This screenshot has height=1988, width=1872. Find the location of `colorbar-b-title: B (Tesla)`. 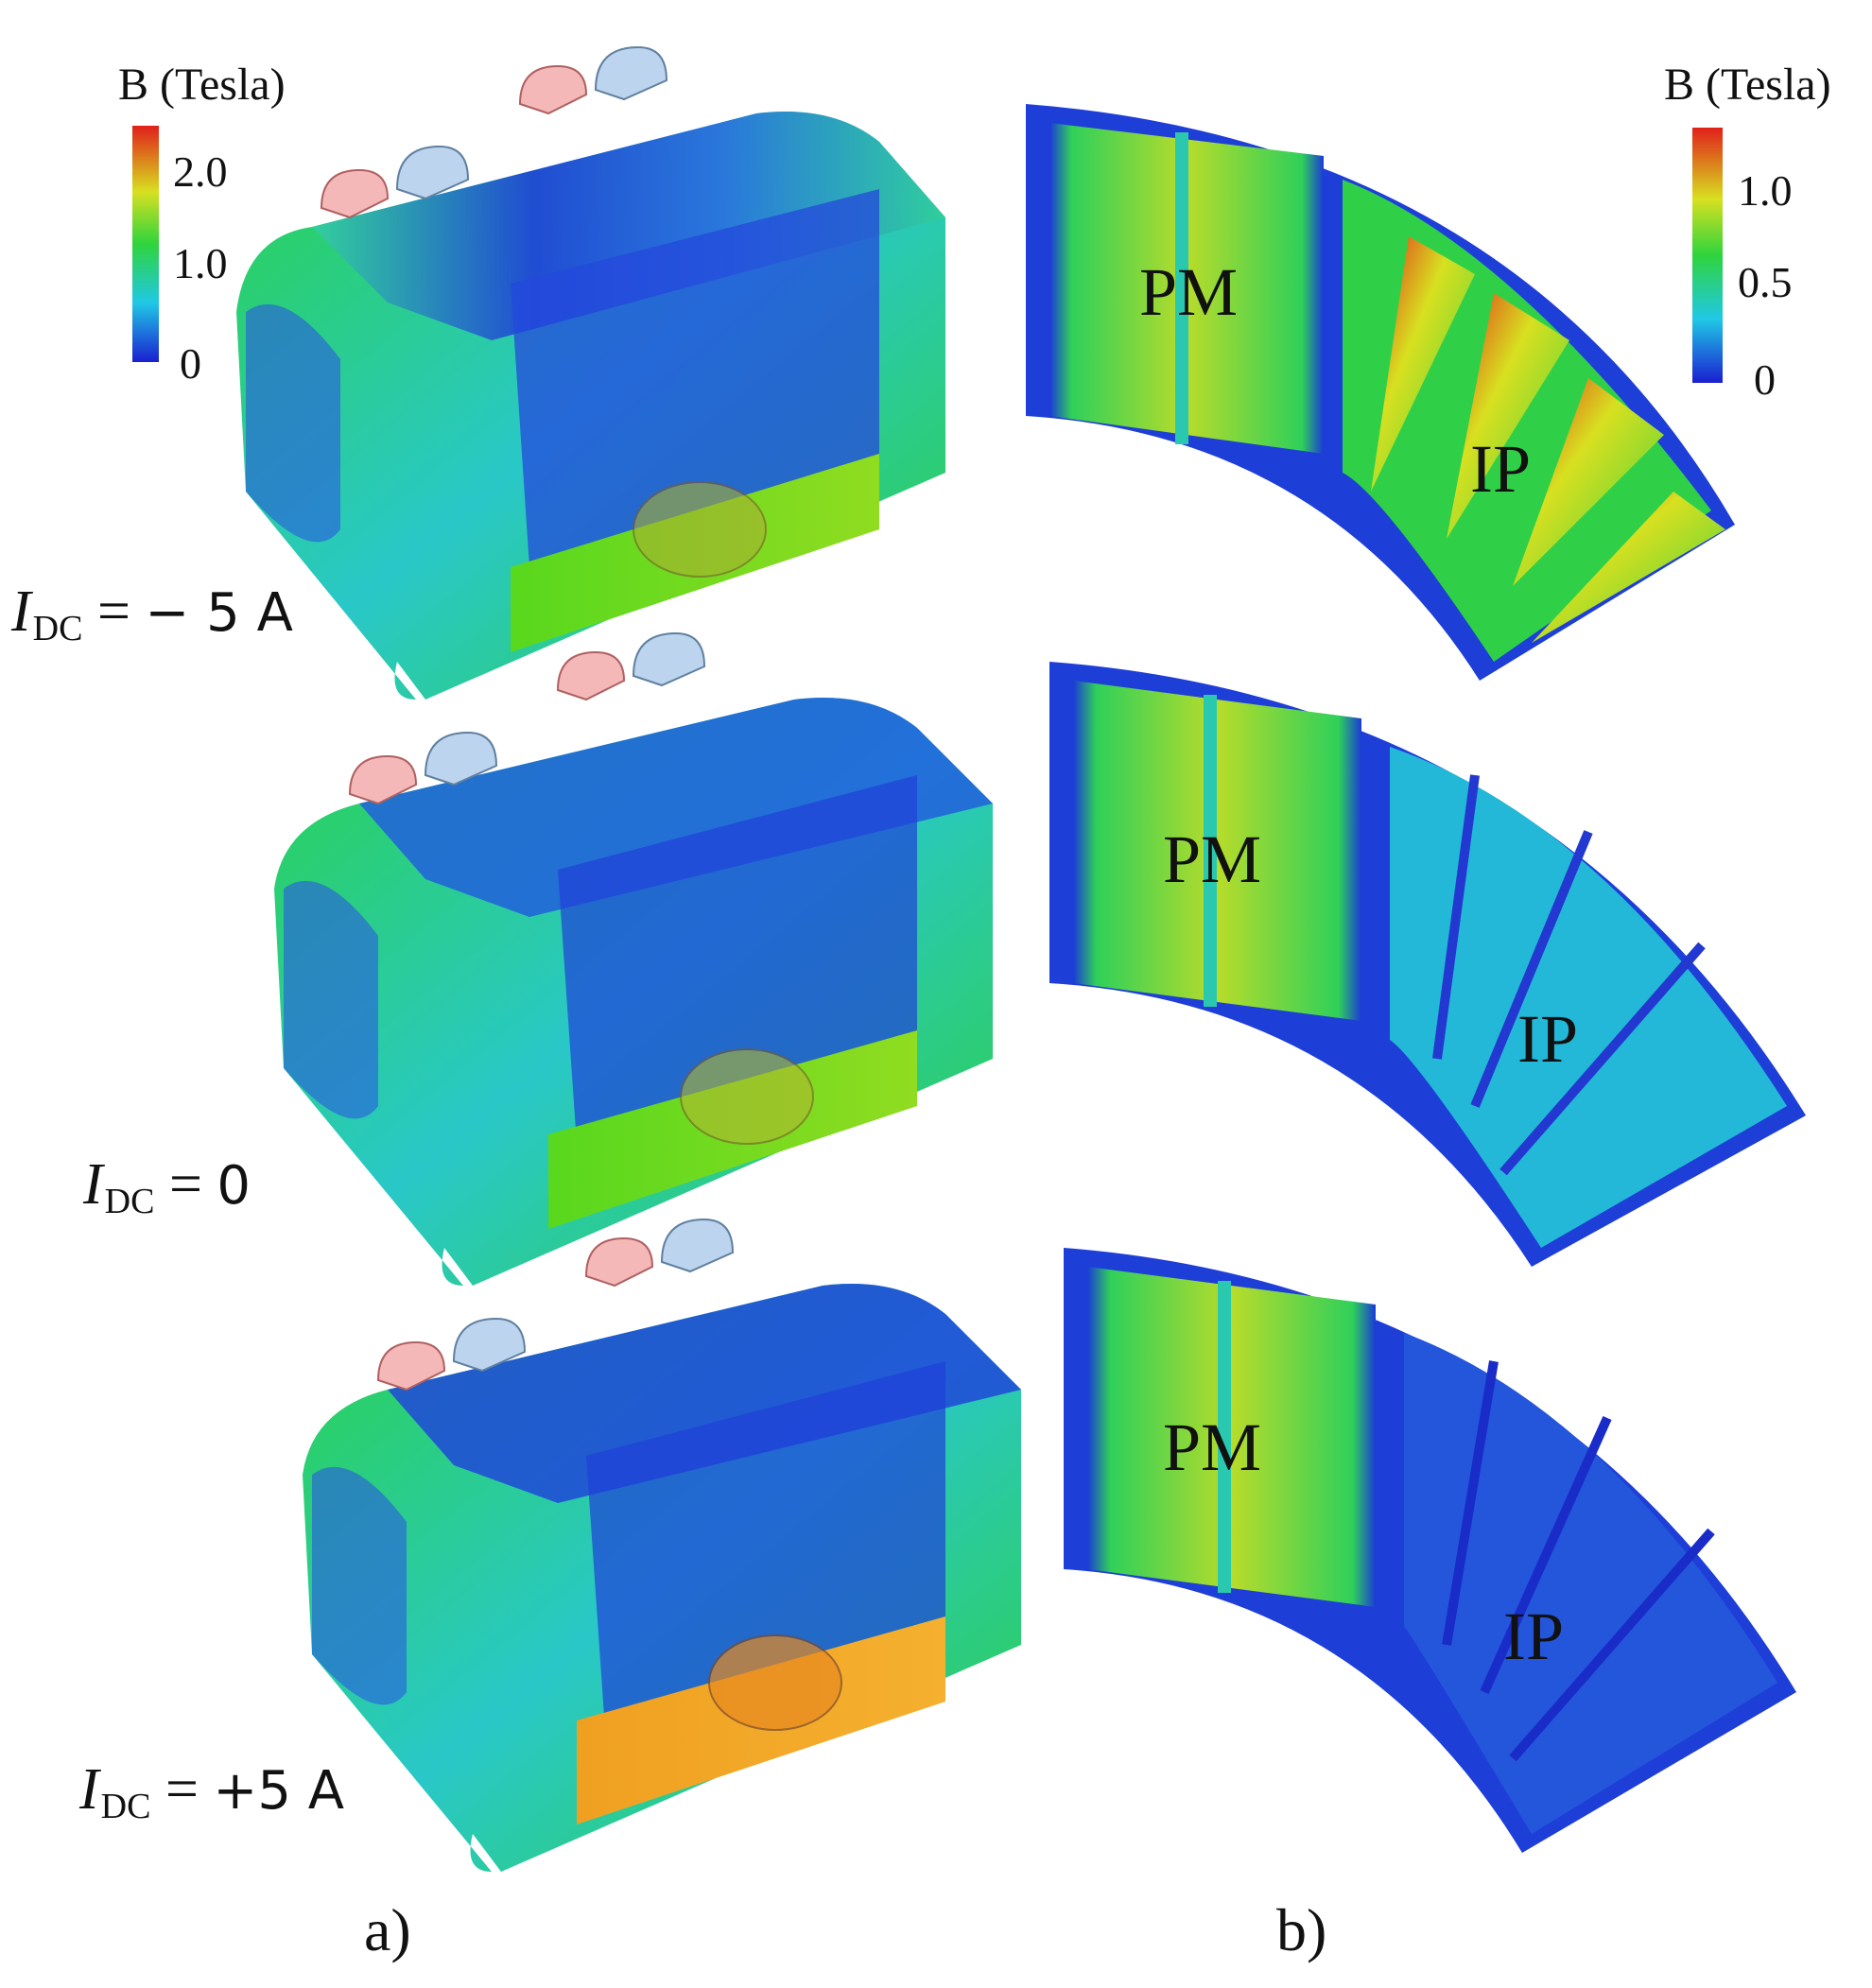

colorbar-b-title: B (Tesla) is located at coordinates (1747, 85).